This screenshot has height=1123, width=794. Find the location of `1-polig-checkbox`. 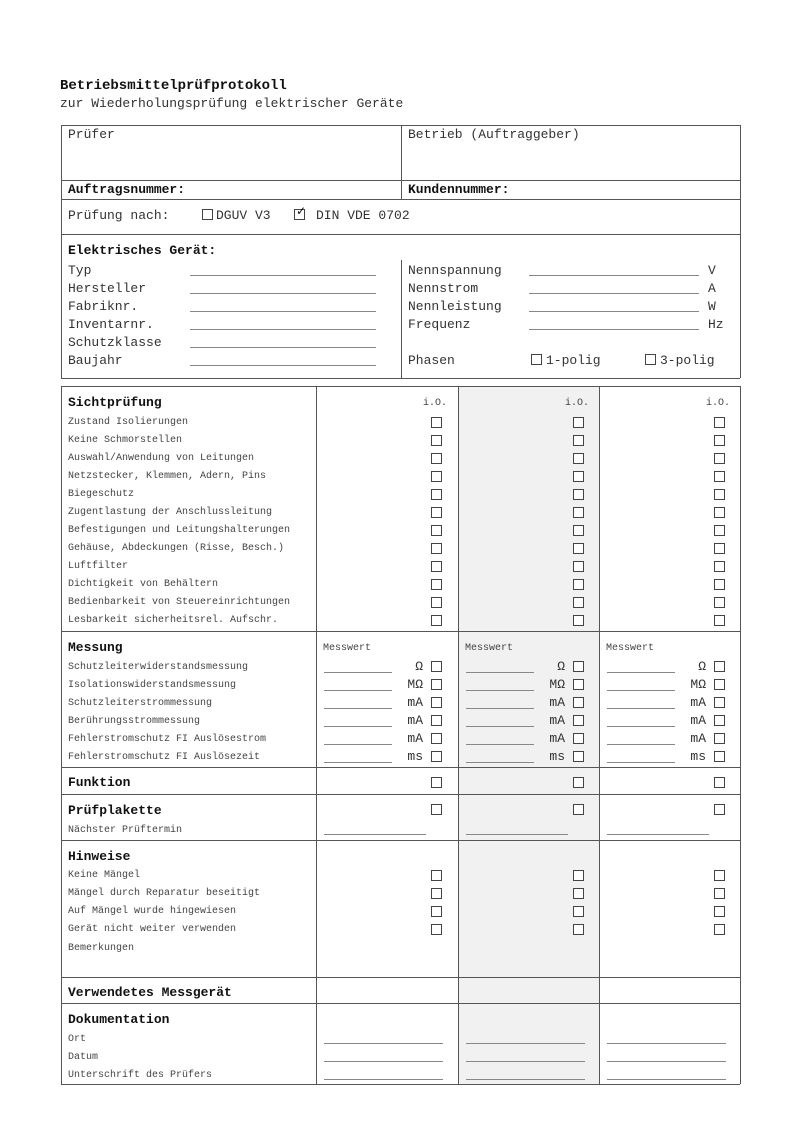

1-polig-checkbox is located at coordinates (536, 359).